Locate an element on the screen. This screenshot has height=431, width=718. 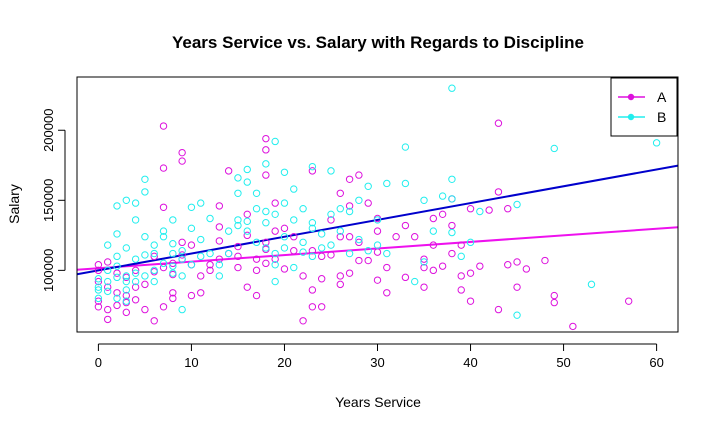
legend-label-b: B is located at coordinates (661, 117).